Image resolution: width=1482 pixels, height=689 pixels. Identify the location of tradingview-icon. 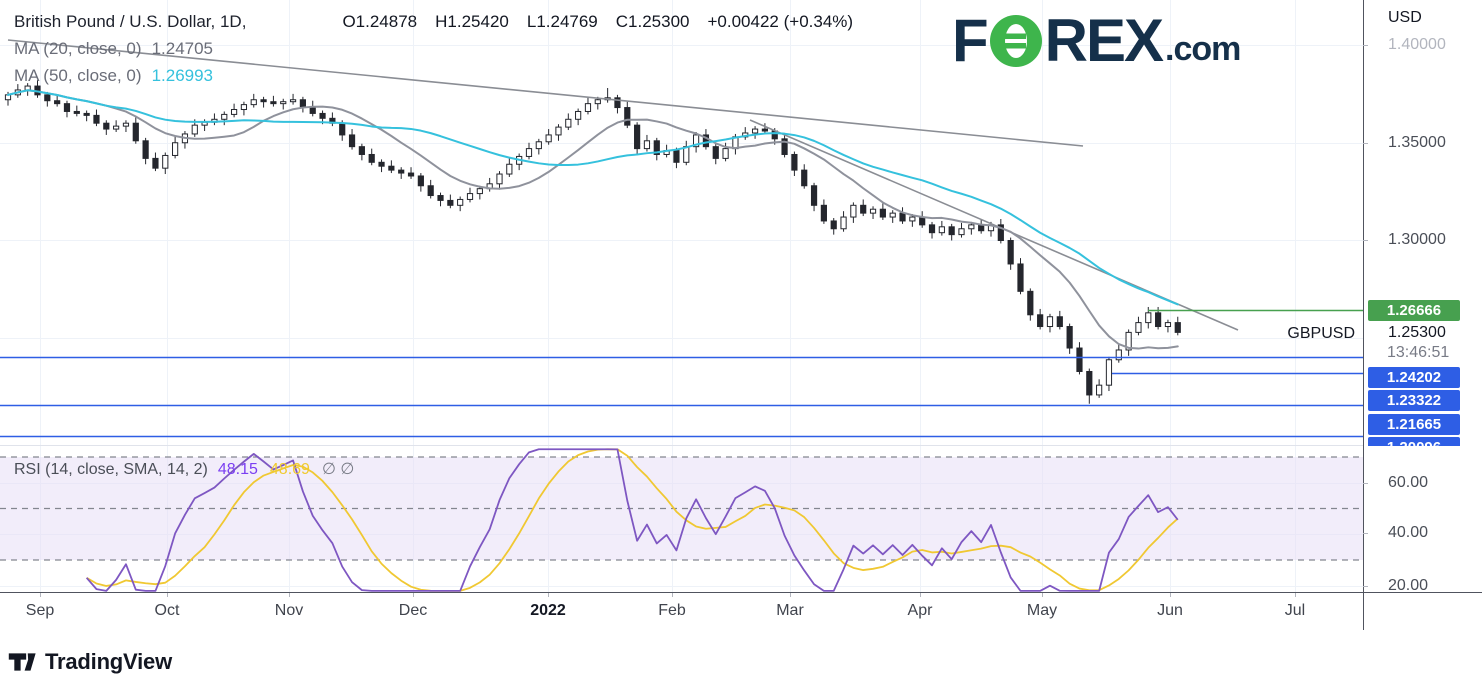
(22, 662).